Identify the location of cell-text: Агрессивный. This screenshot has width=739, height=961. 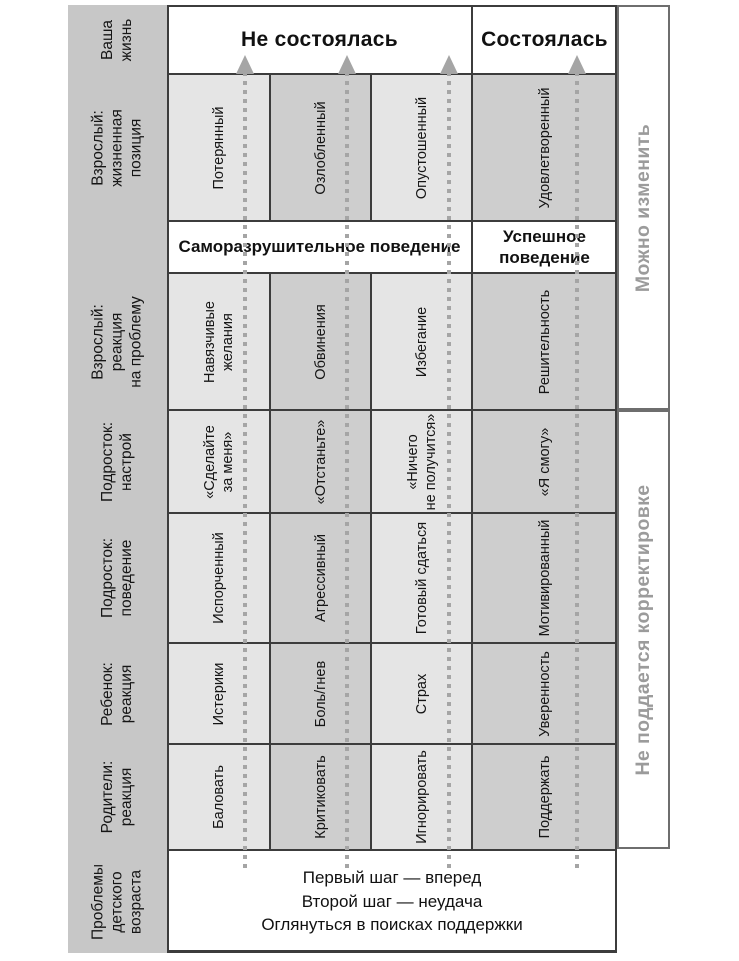
(320, 578).